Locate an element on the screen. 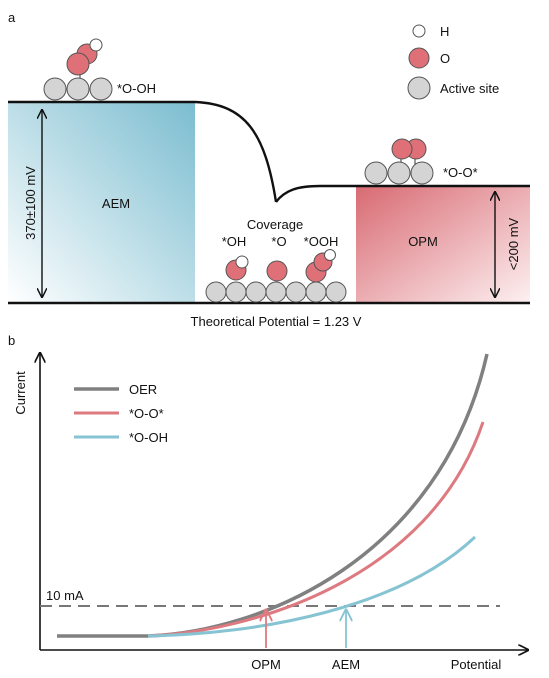  coverage-o-icon is located at coordinates (277, 271).